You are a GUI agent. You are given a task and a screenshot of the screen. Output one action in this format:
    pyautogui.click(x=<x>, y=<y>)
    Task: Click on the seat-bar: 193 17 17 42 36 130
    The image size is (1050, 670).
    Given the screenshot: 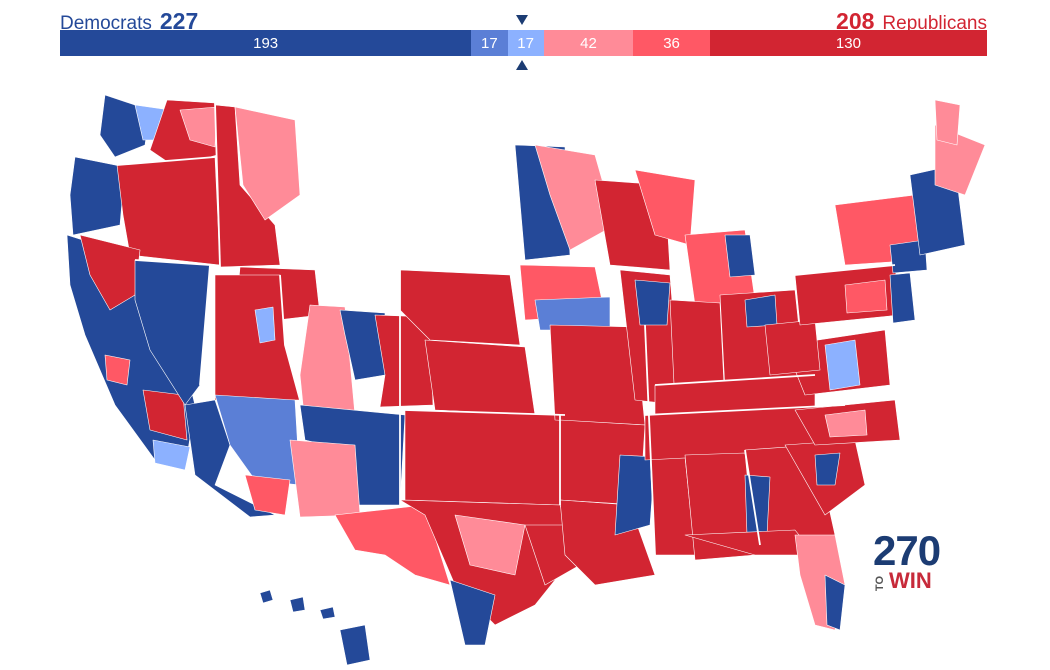 What is the action you would take?
    pyautogui.click(x=523, y=43)
    